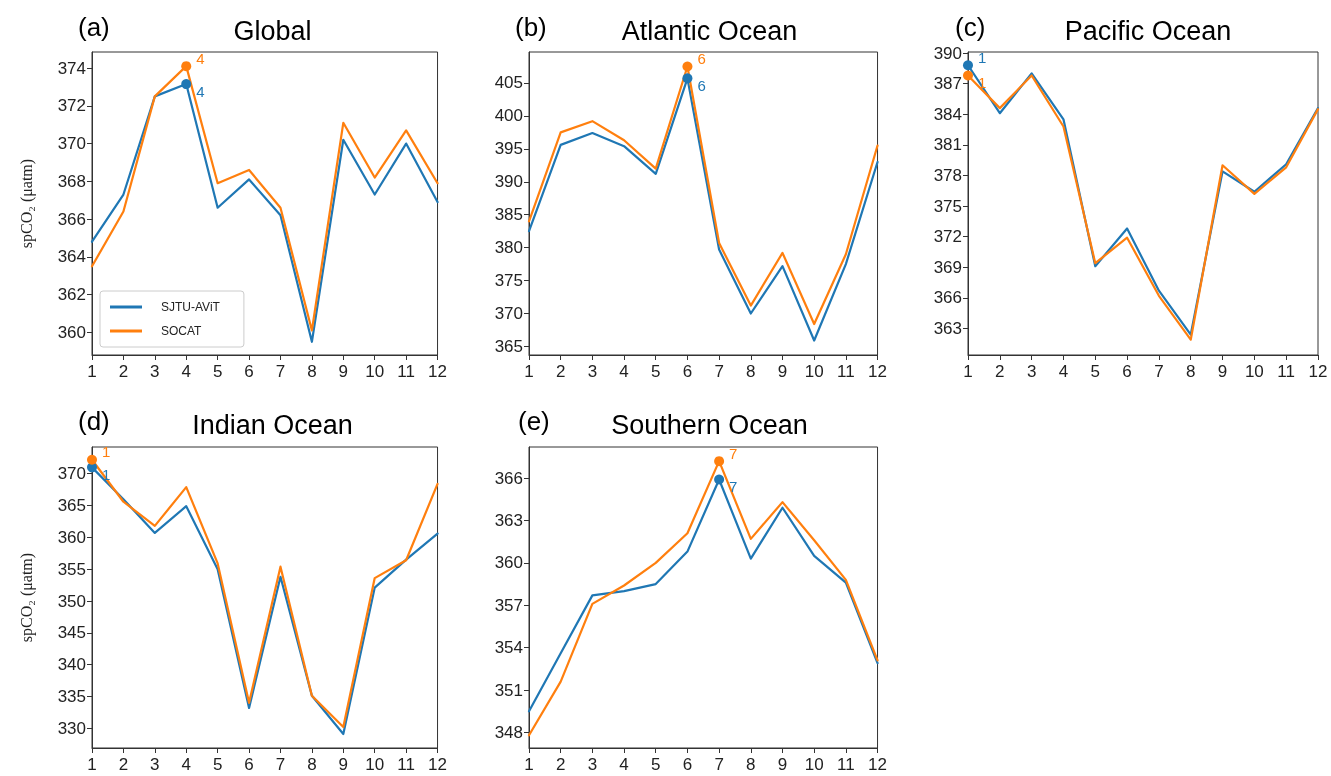  Describe the element at coordinates (508, 648) in the screenshot. I see `y-tick-label: 354` at that location.